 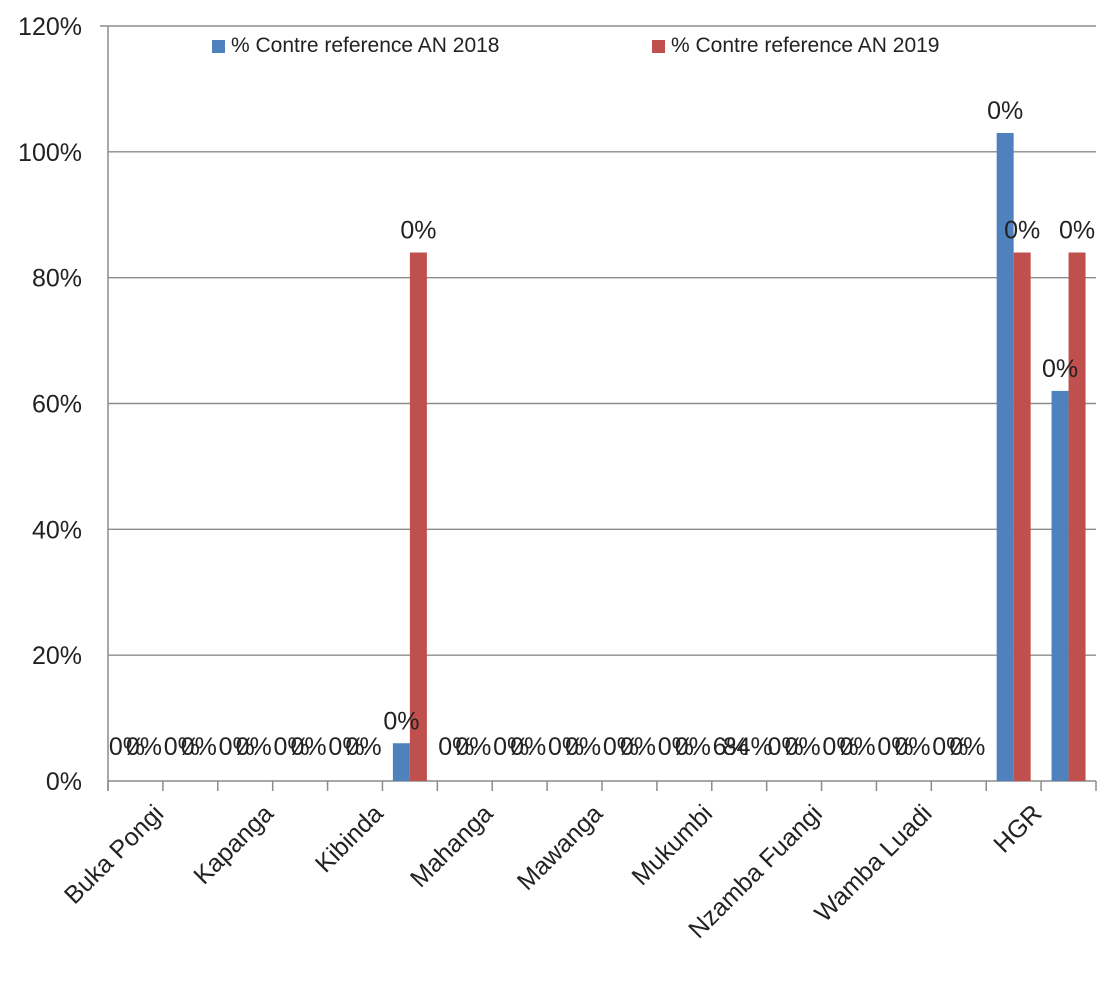 I want to click on y-tick-label: 80%, so click(x=57, y=279).